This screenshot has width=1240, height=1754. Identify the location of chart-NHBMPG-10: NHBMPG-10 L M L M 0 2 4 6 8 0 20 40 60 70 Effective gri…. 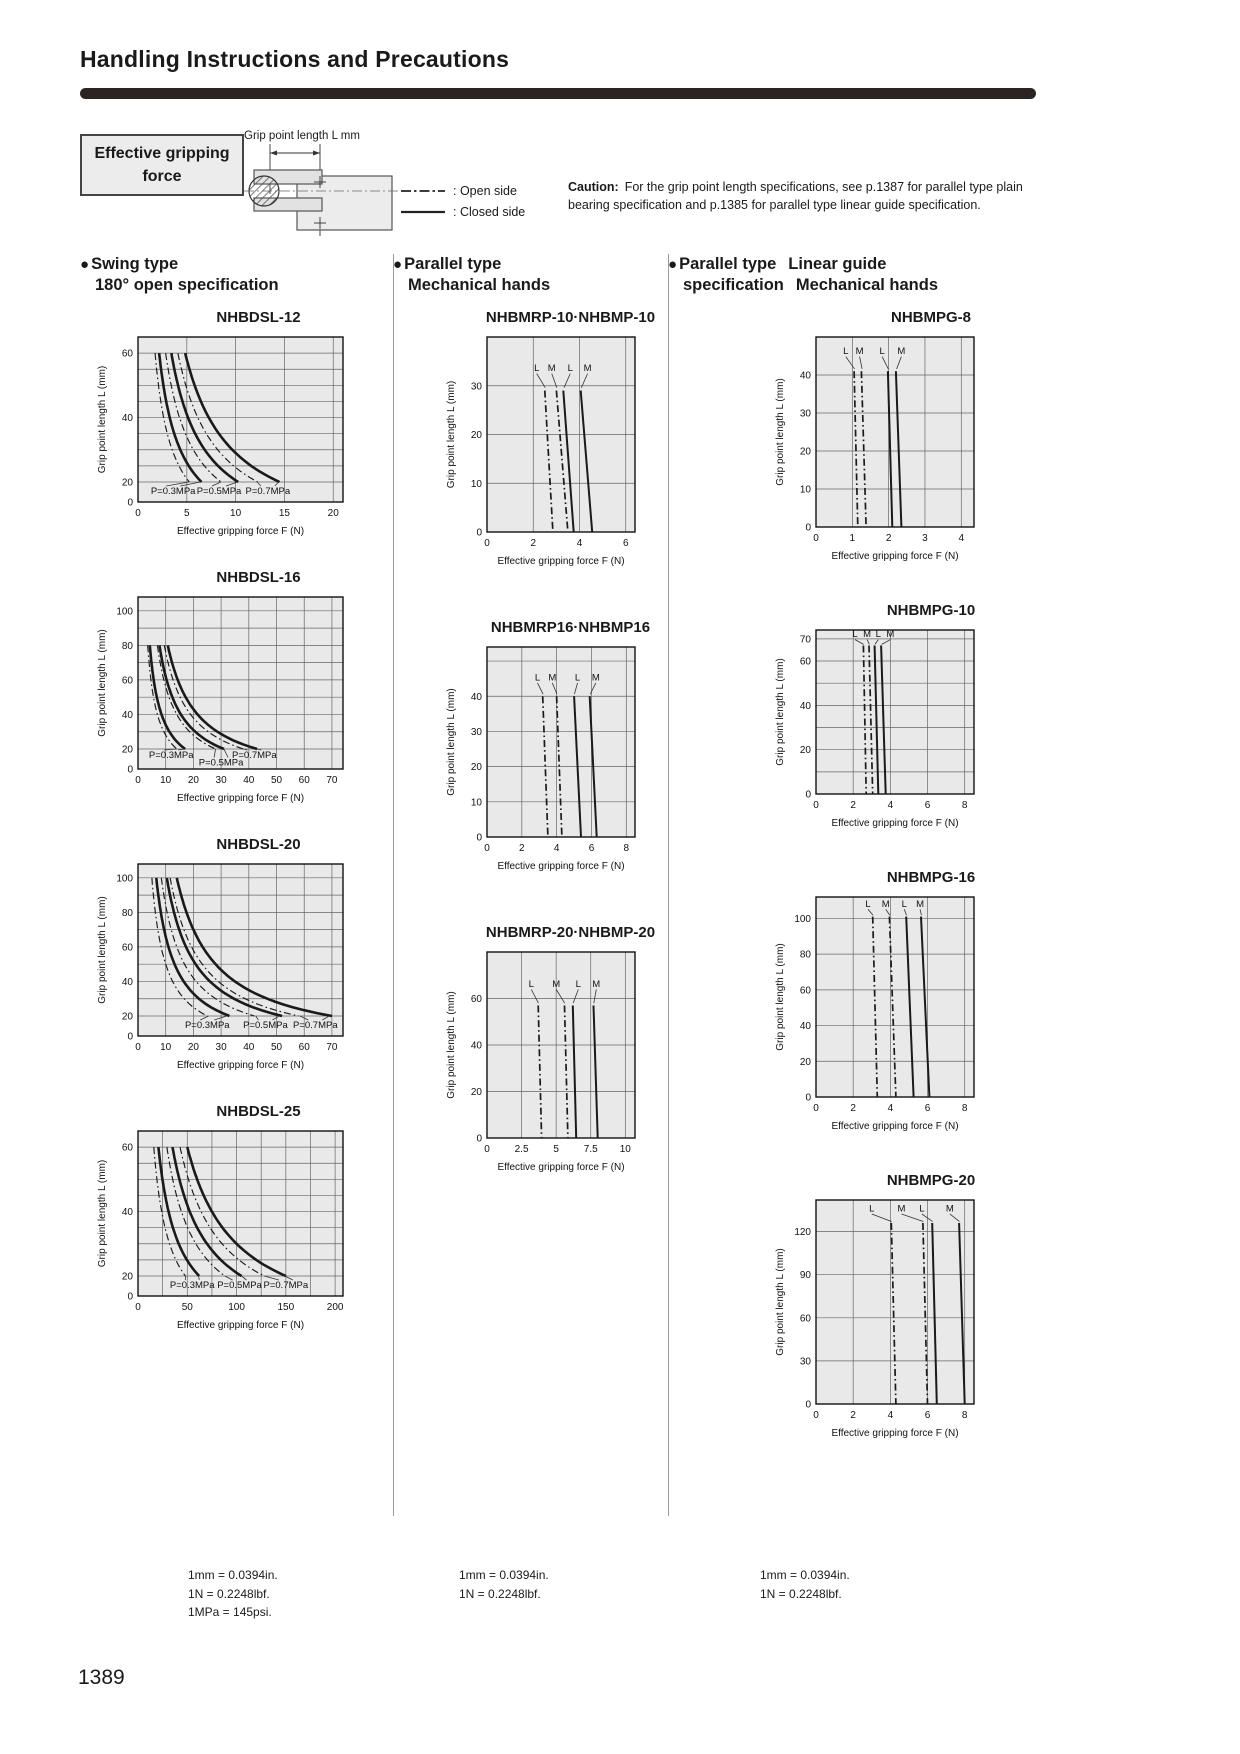
(916, 721).